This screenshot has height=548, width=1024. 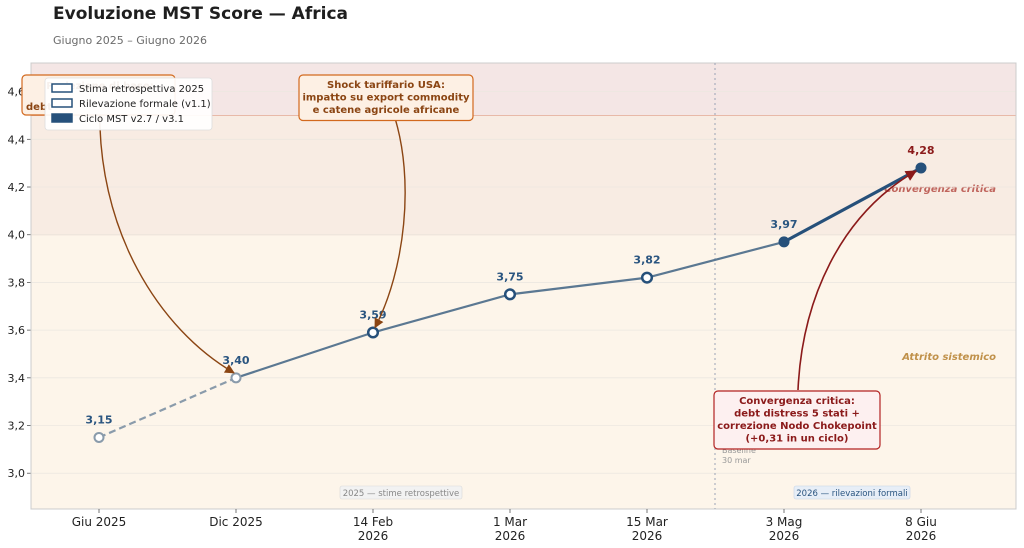 I want to click on annotation-tariff-text: Shock tariffario USA:, so click(x=386, y=85).